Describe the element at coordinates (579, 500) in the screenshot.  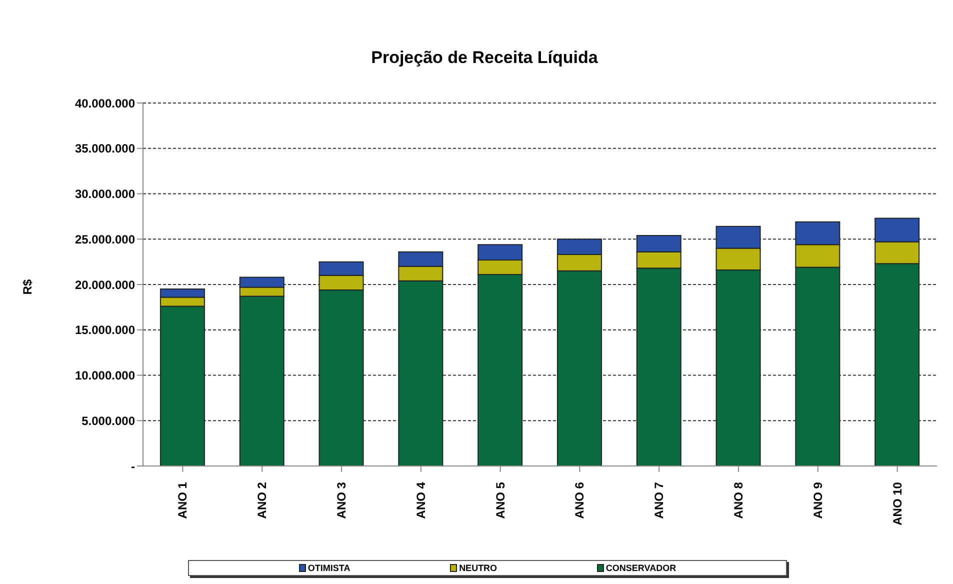
I see `x-tick-label: ANO 6` at that location.